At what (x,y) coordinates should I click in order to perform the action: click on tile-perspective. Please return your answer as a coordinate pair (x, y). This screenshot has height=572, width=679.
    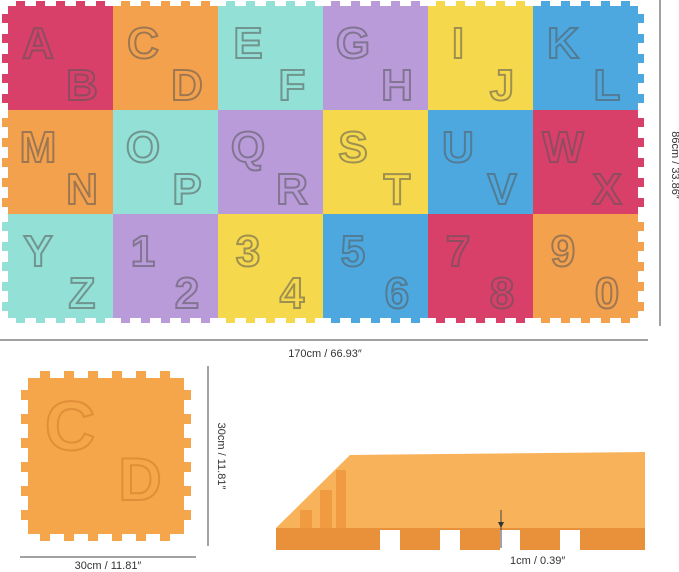
    Looking at the image, I should click on (460, 501).